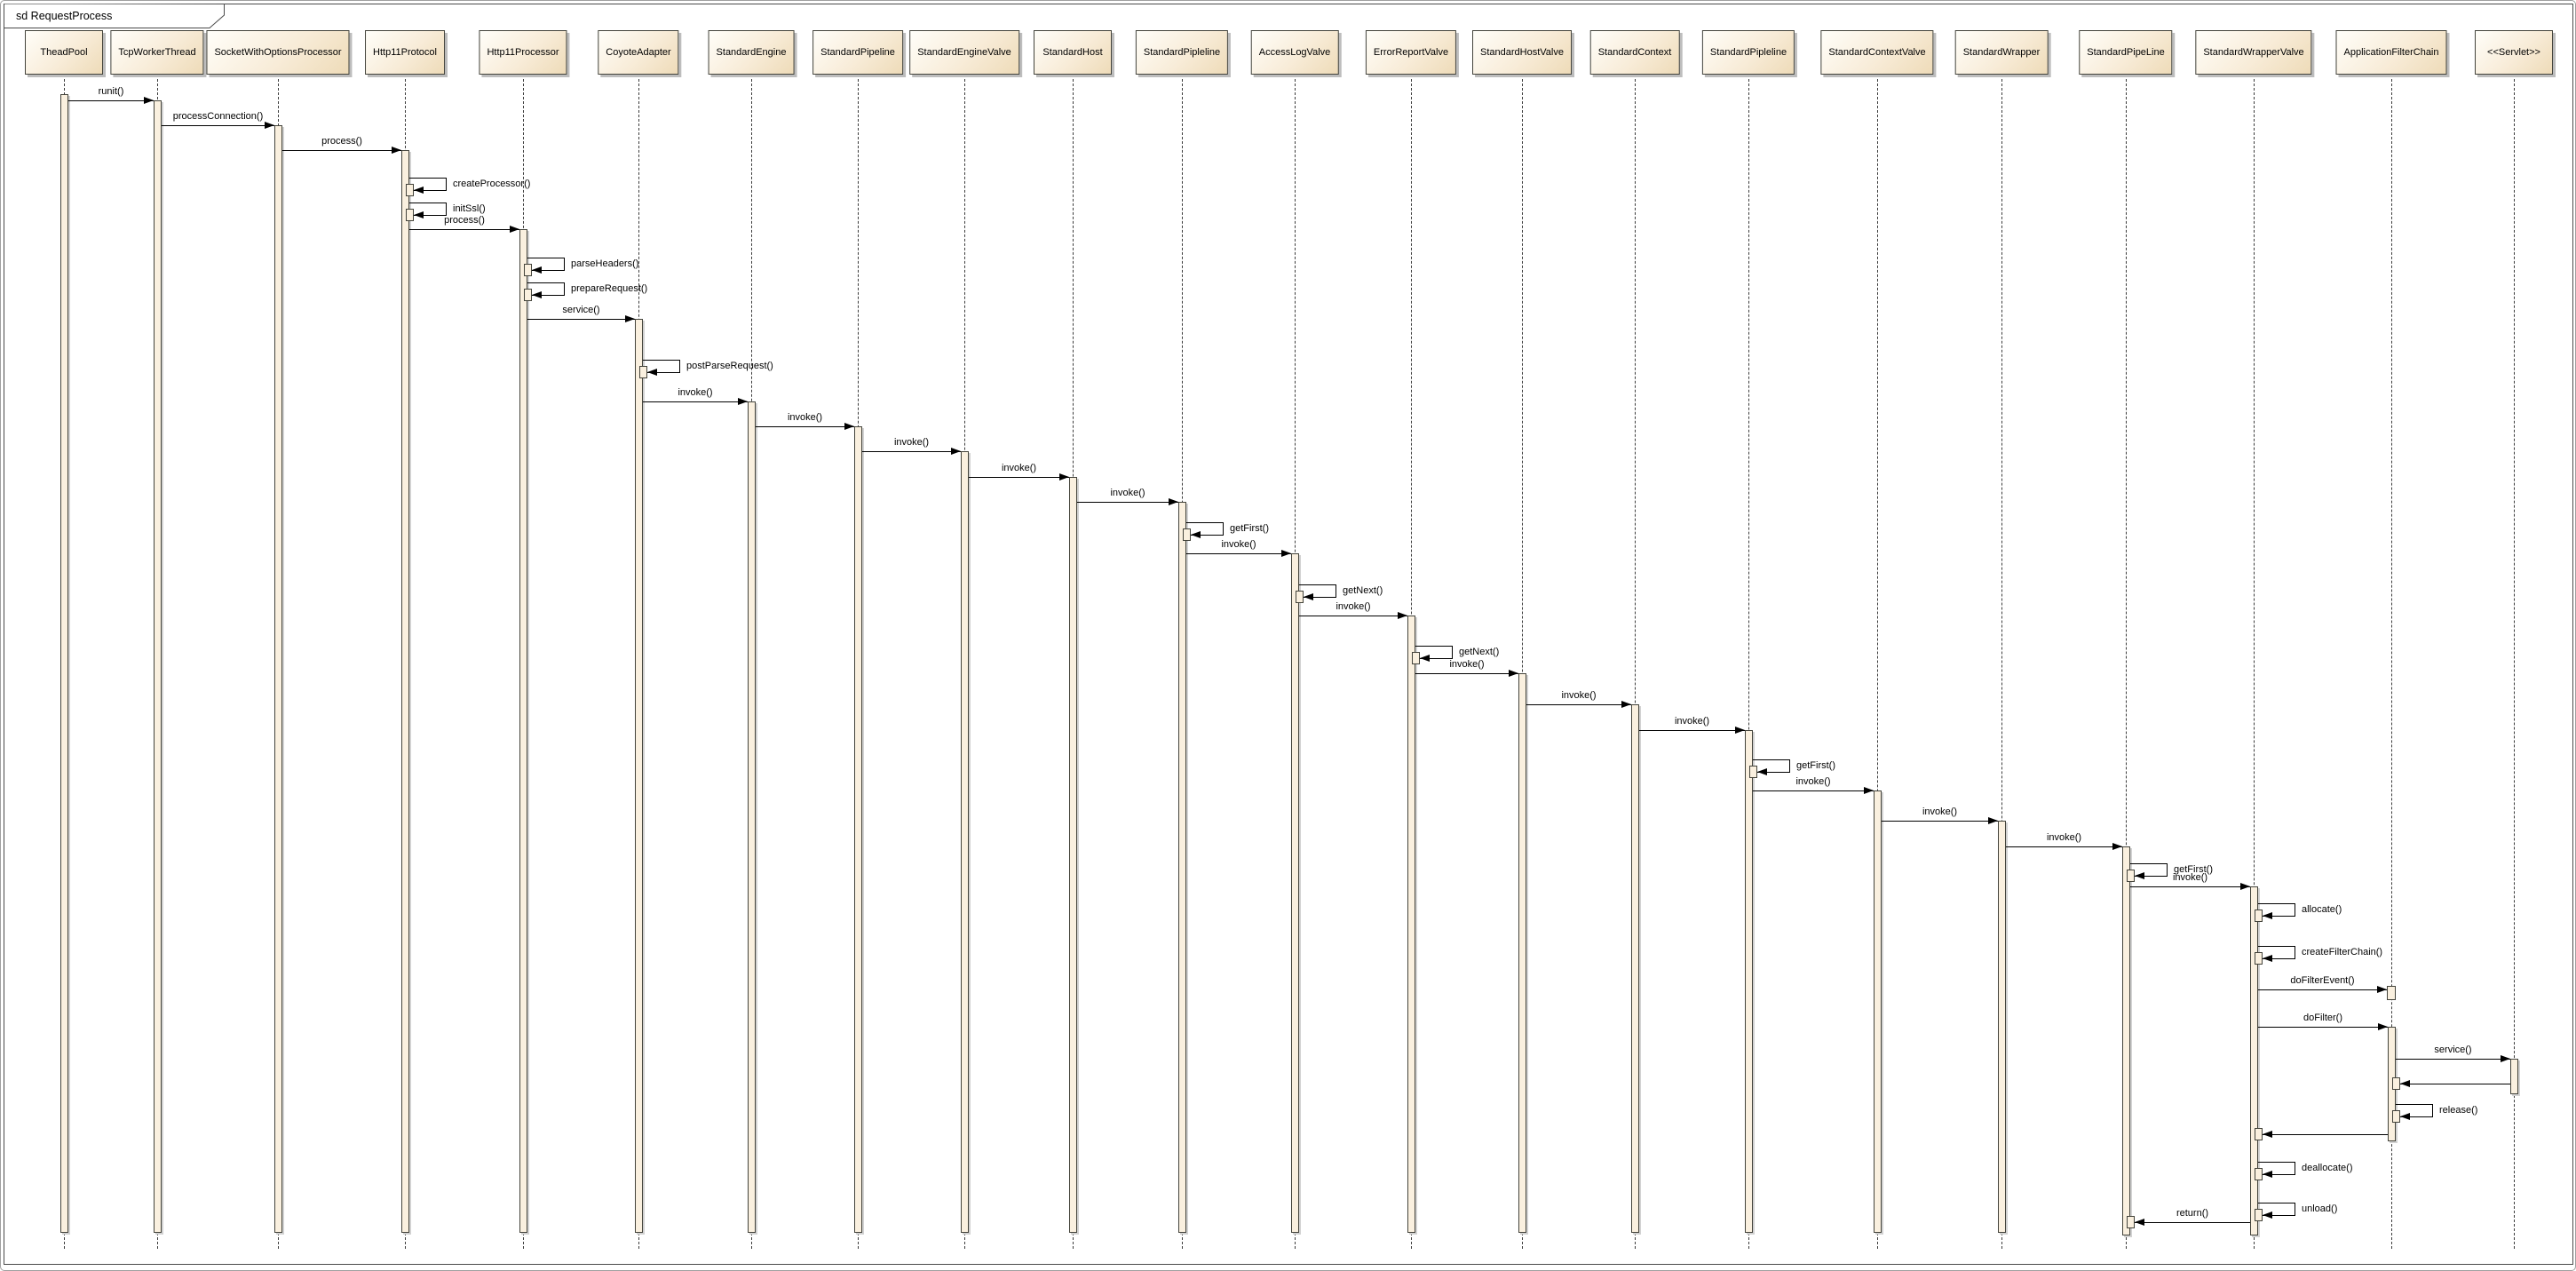 The width and height of the screenshot is (2576, 1271). What do you see at coordinates (858, 53) in the screenshot?
I see `lifeline-box: StandardPipeline` at bounding box center [858, 53].